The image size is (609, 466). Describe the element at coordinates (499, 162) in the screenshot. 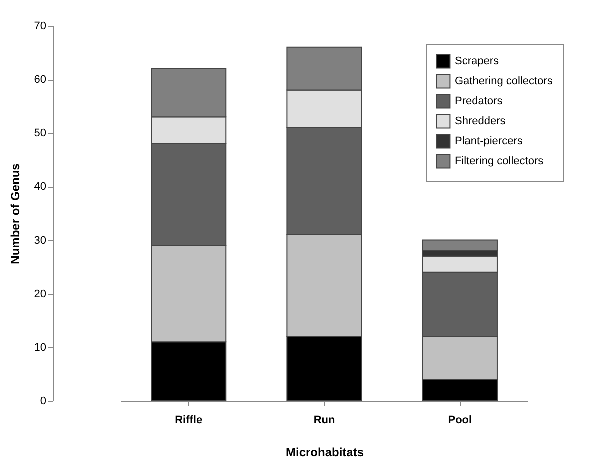

I see `legend-label: Filtering collectors` at that location.